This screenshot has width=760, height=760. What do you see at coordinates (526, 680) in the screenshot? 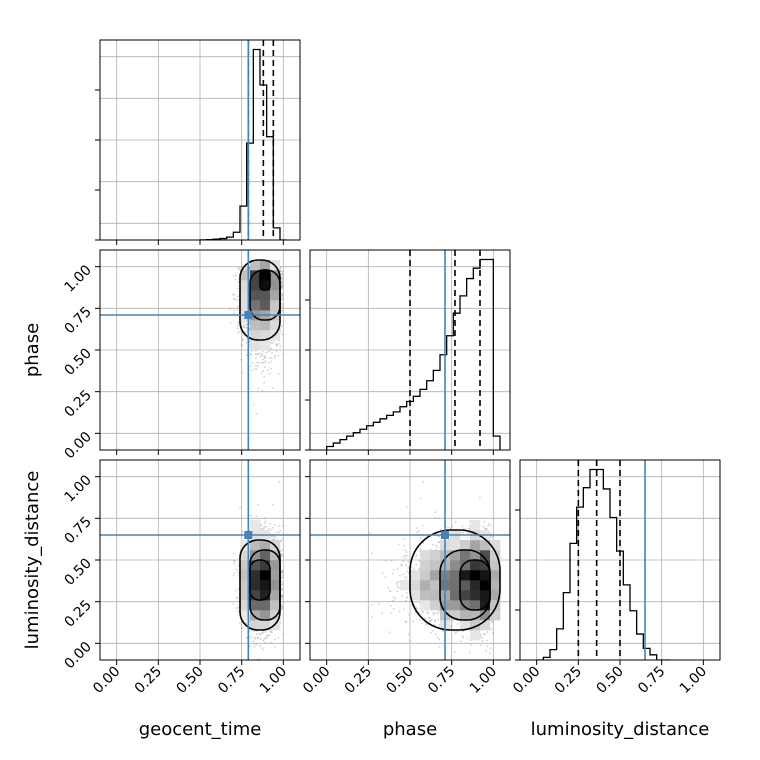
I see `x-tick-label: 0.00` at bounding box center [526, 680].